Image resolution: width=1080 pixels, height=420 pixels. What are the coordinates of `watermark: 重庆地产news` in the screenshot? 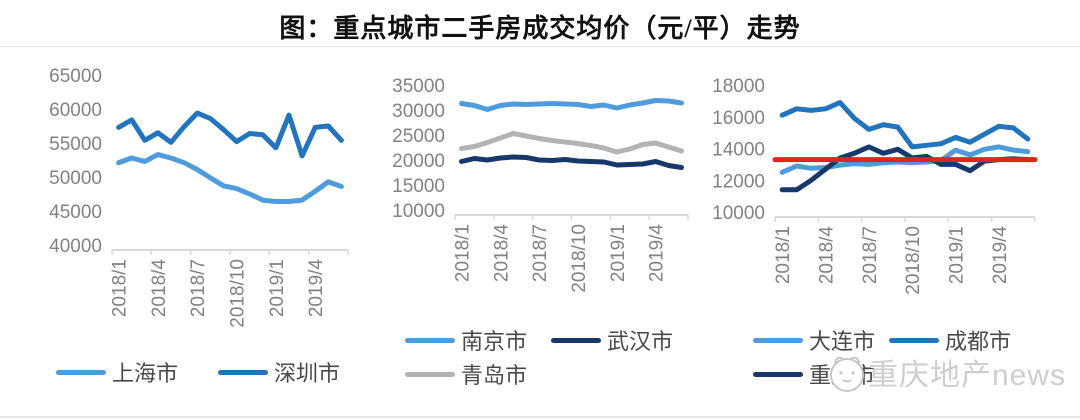 It's located at (946, 372).